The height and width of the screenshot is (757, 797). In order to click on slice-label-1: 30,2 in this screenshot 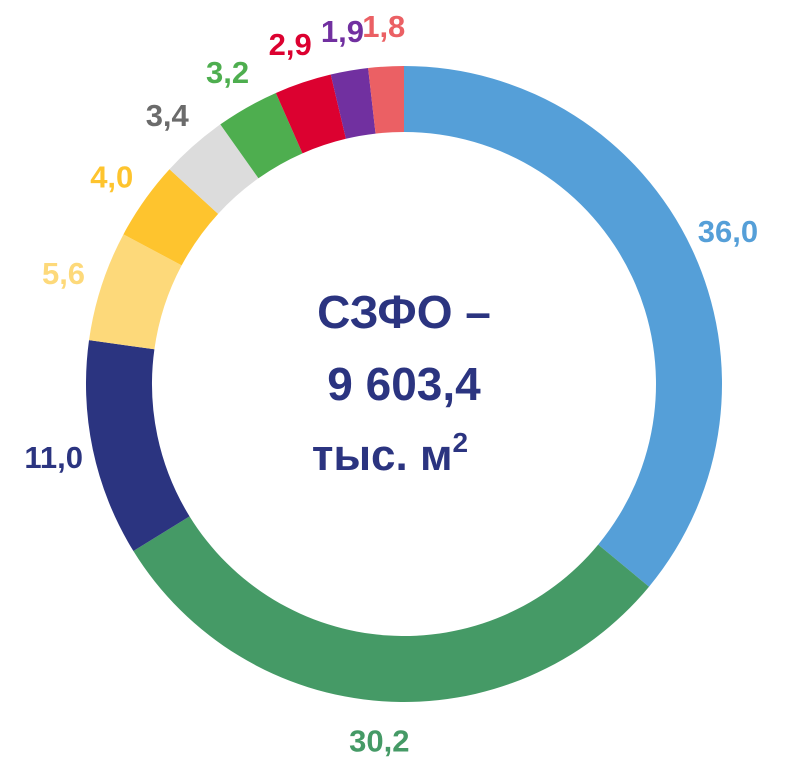, I will do `click(379, 740)`.